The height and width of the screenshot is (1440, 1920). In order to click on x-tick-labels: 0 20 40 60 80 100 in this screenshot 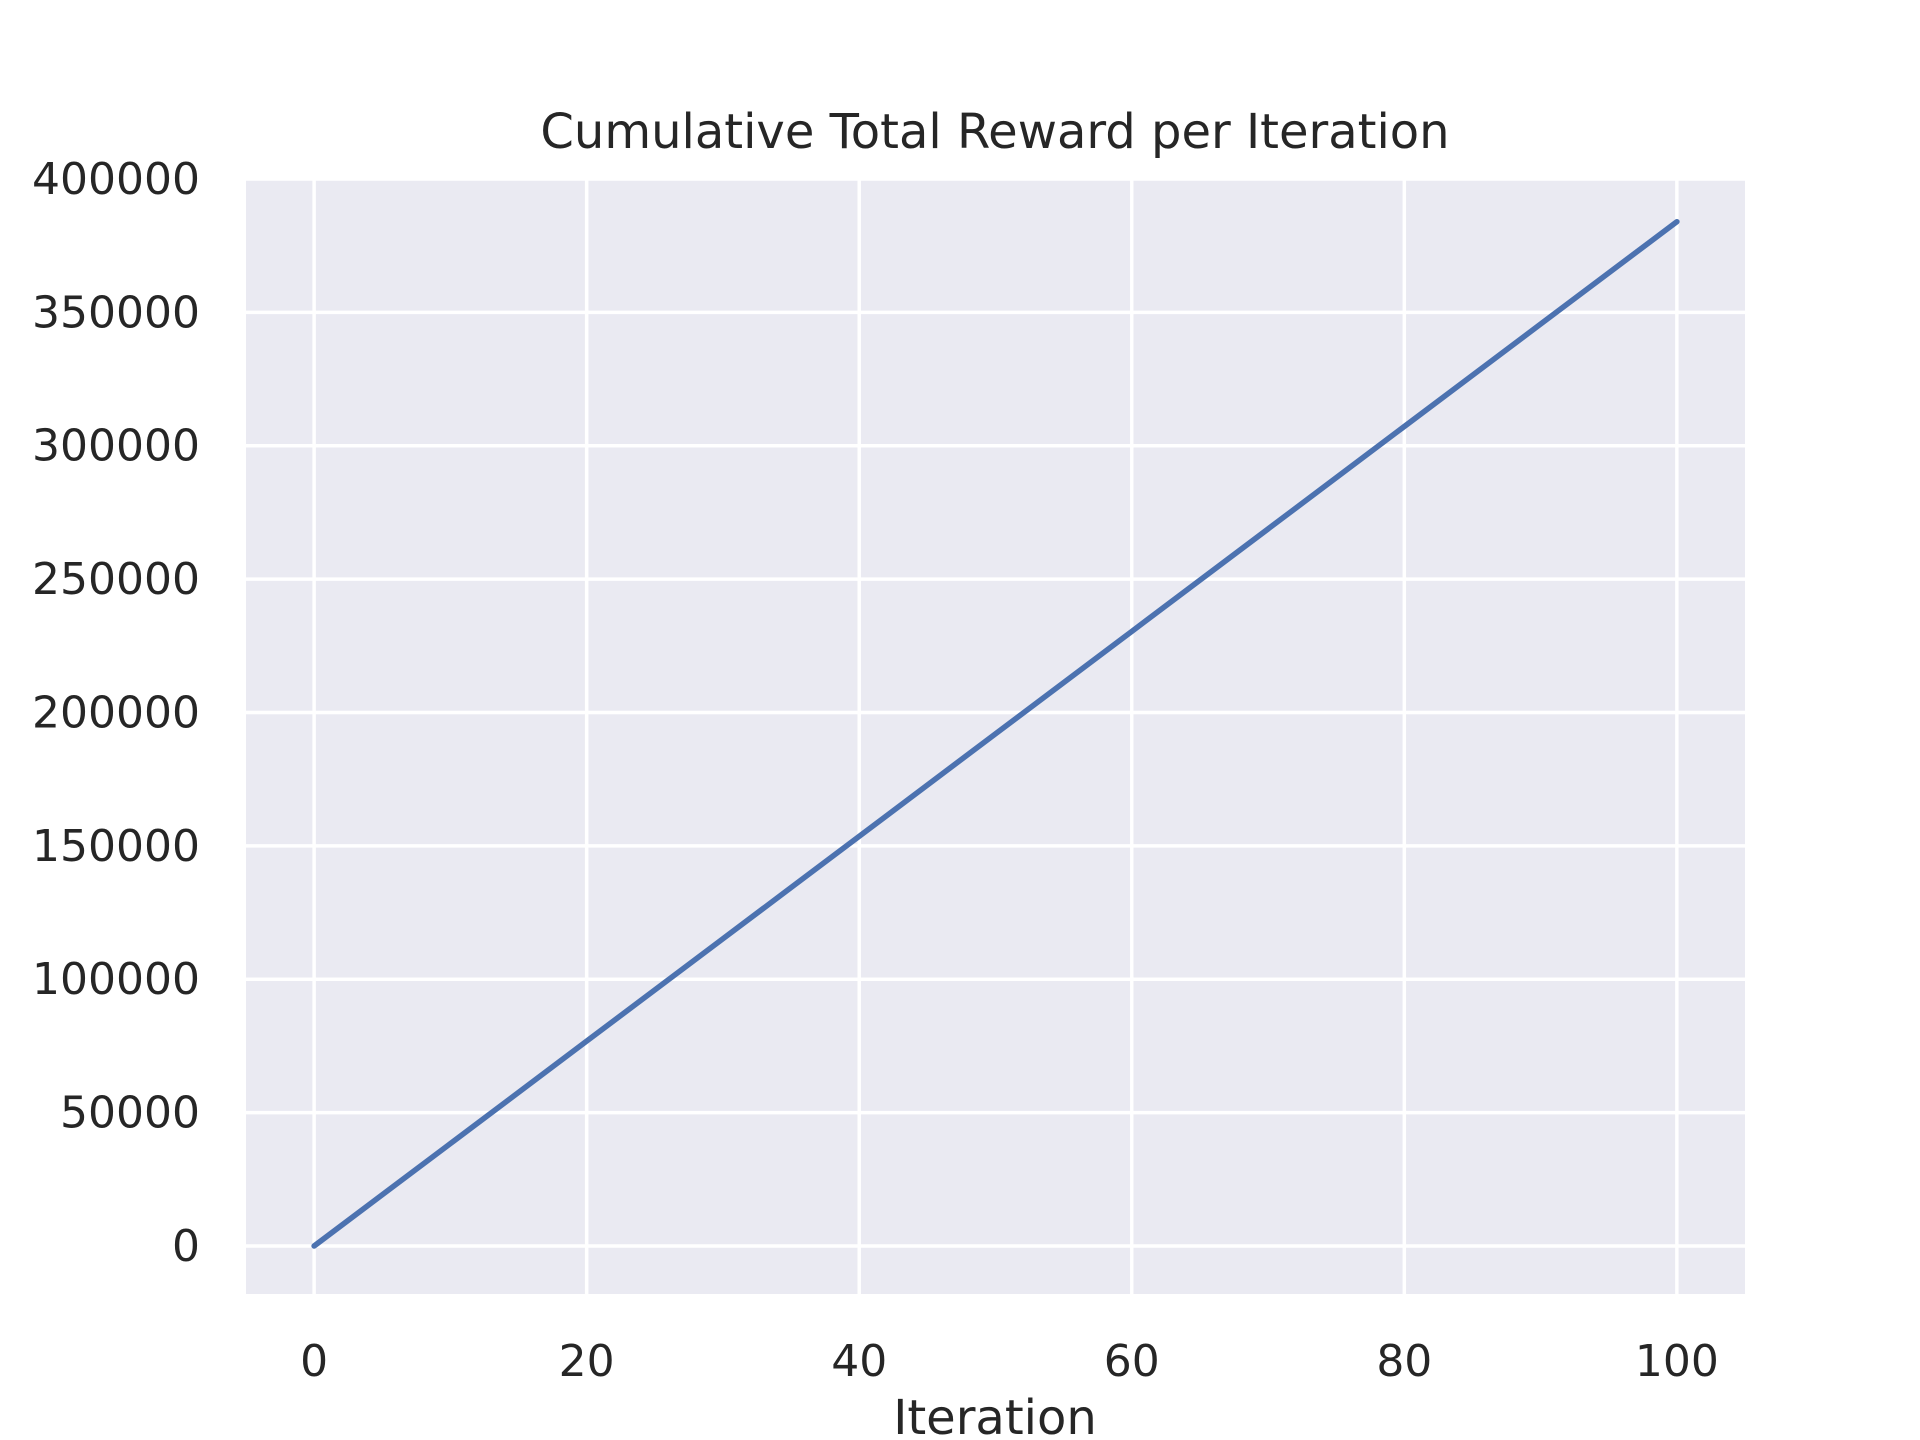, I will do `click(1009, 1361)`.